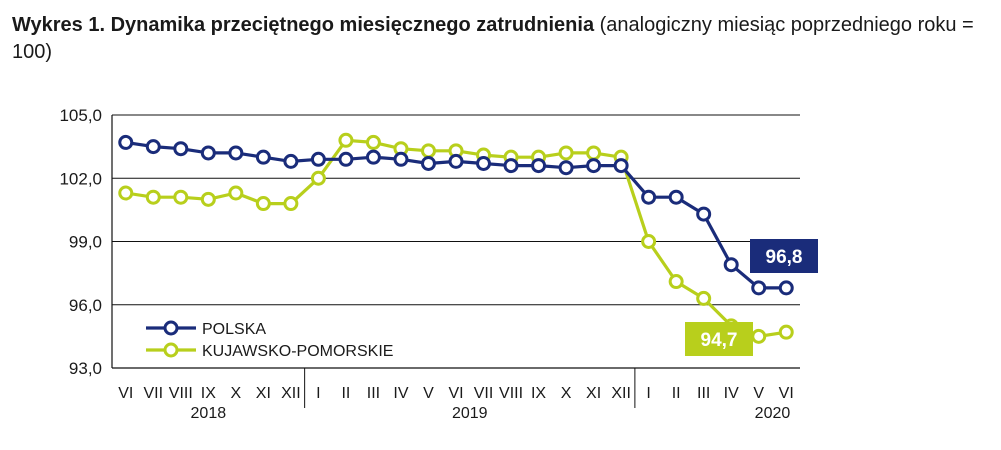 Image resolution: width=1001 pixels, height=450 pixels. Describe the element at coordinates (234, 329) in the screenshot. I see `legend-label: POLSKA` at that location.